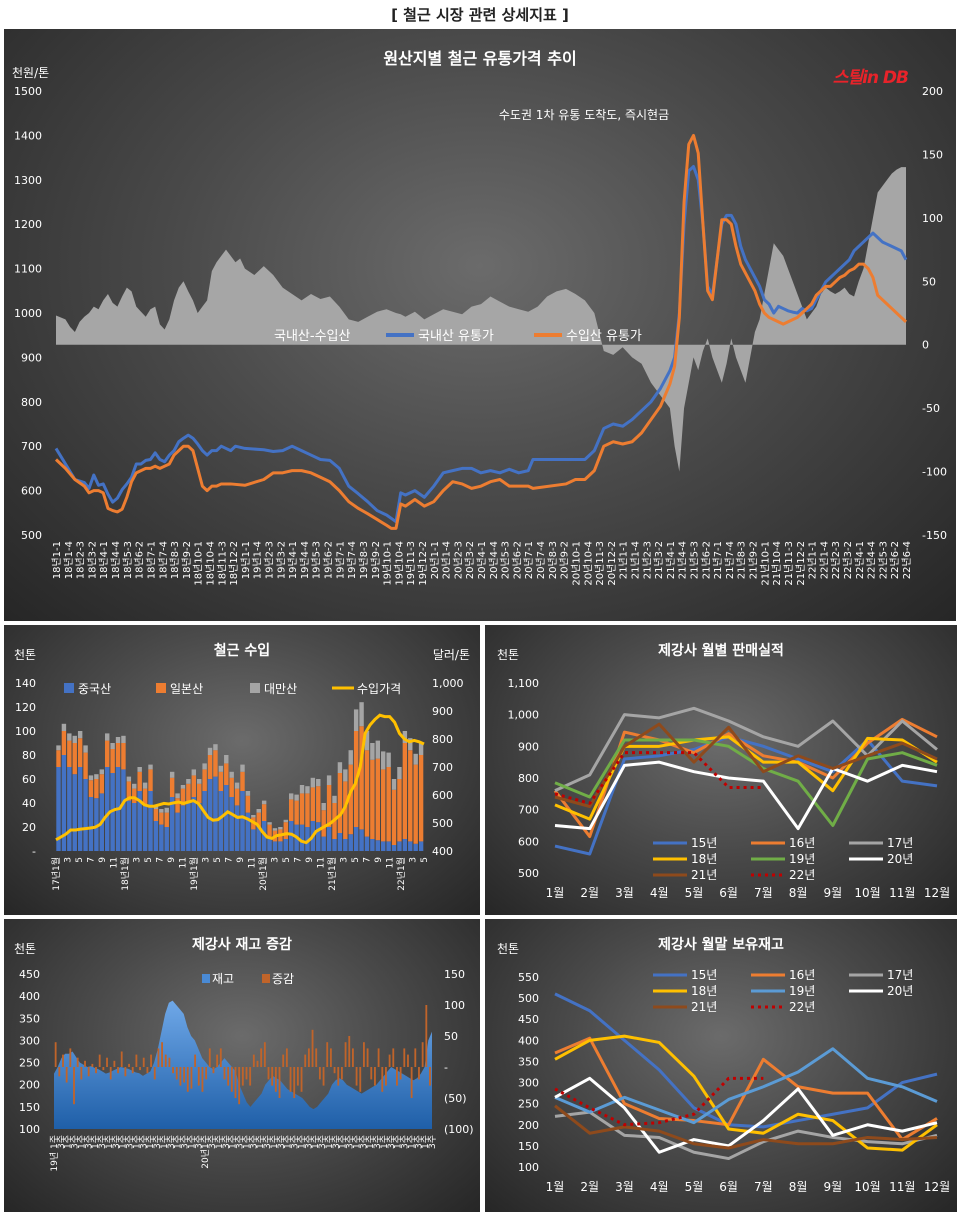 The image size is (960, 1214). I want to click on y2-tick-label: 50, so click(451, 1036).